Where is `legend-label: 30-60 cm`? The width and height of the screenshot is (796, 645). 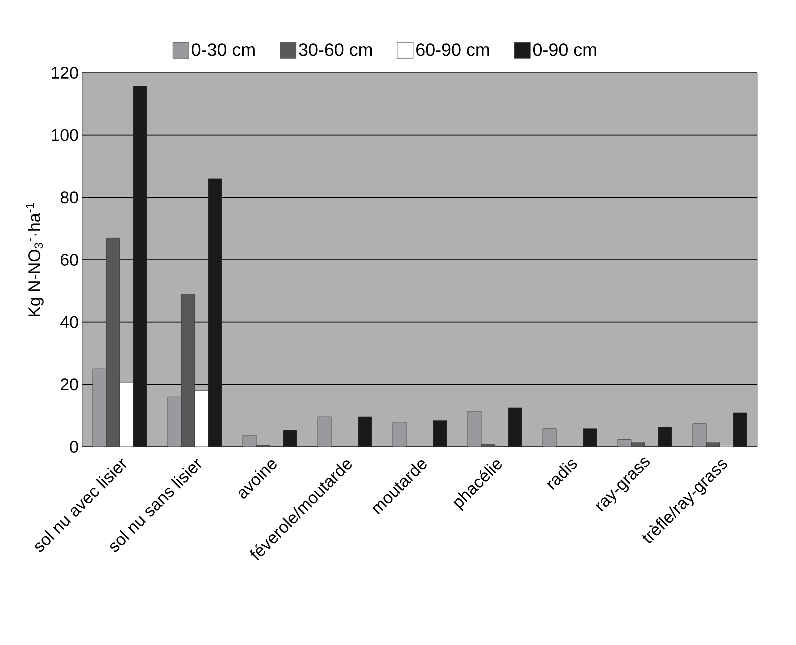 legend-label: 30-60 cm is located at coordinates (335, 50).